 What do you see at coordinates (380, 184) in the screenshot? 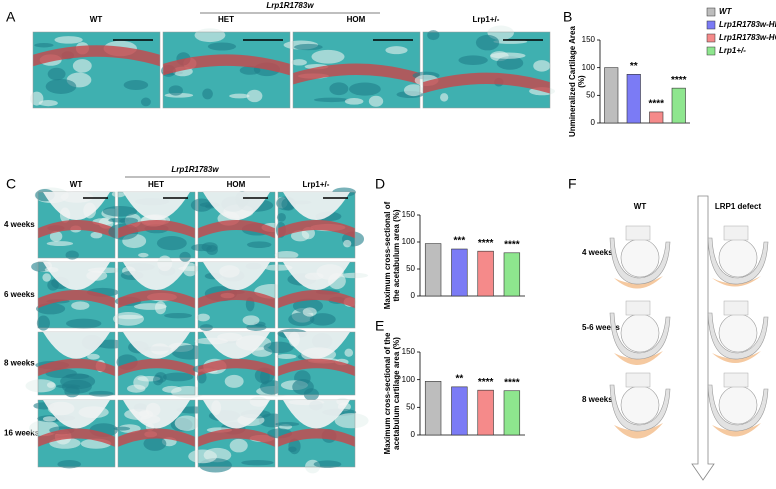
I see `panel-label: D` at bounding box center [380, 184].